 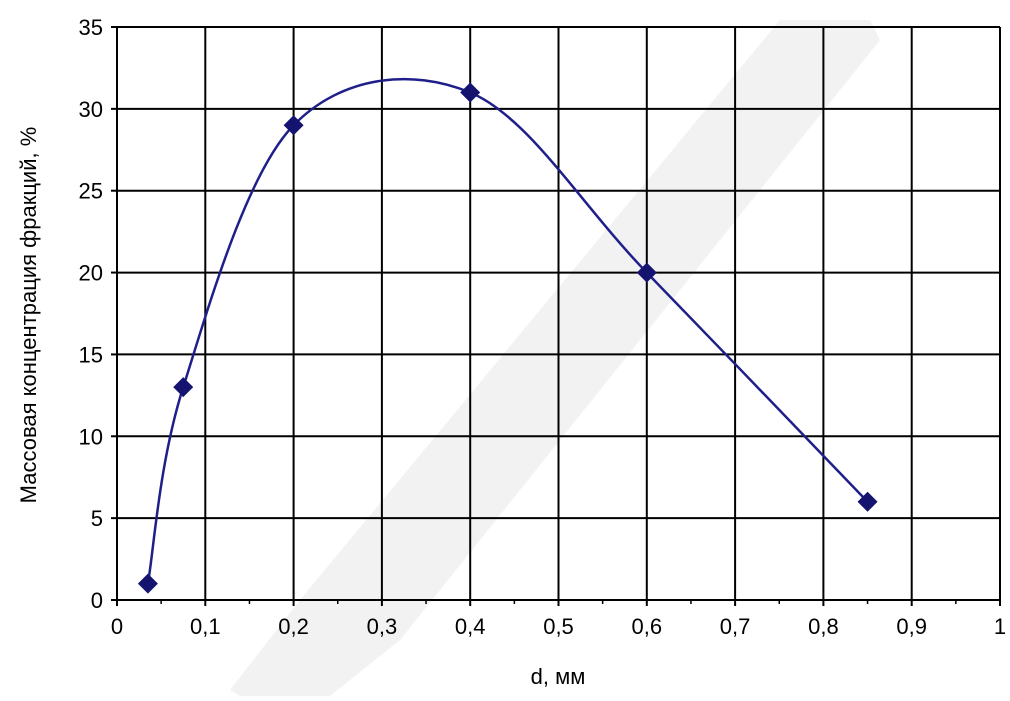 What do you see at coordinates (470, 626) in the screenshot?
I see `x-tick-label: 0,4` at bounding box center [470, 626].